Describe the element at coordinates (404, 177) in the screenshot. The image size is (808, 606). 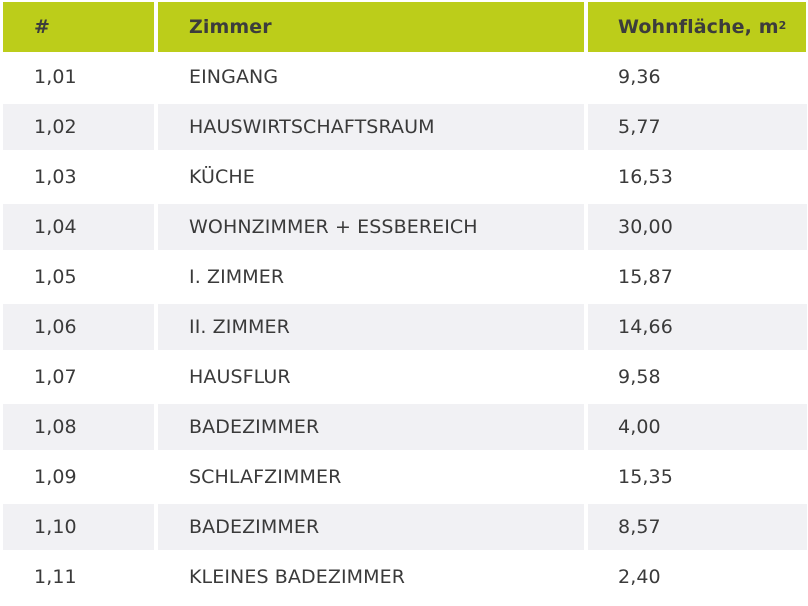
I see `table-row: 1,03 KÜCHE 16,53` at that location.